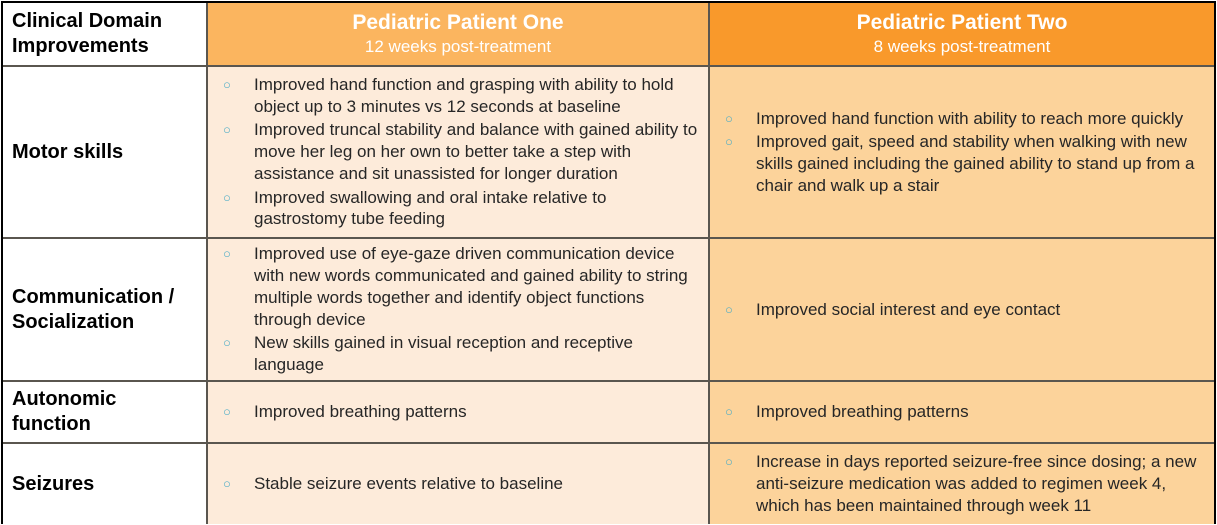 The image size is (1217, 525). I want to click on column-subtitle: 12 weeks post-treatment, so click(458, 46).